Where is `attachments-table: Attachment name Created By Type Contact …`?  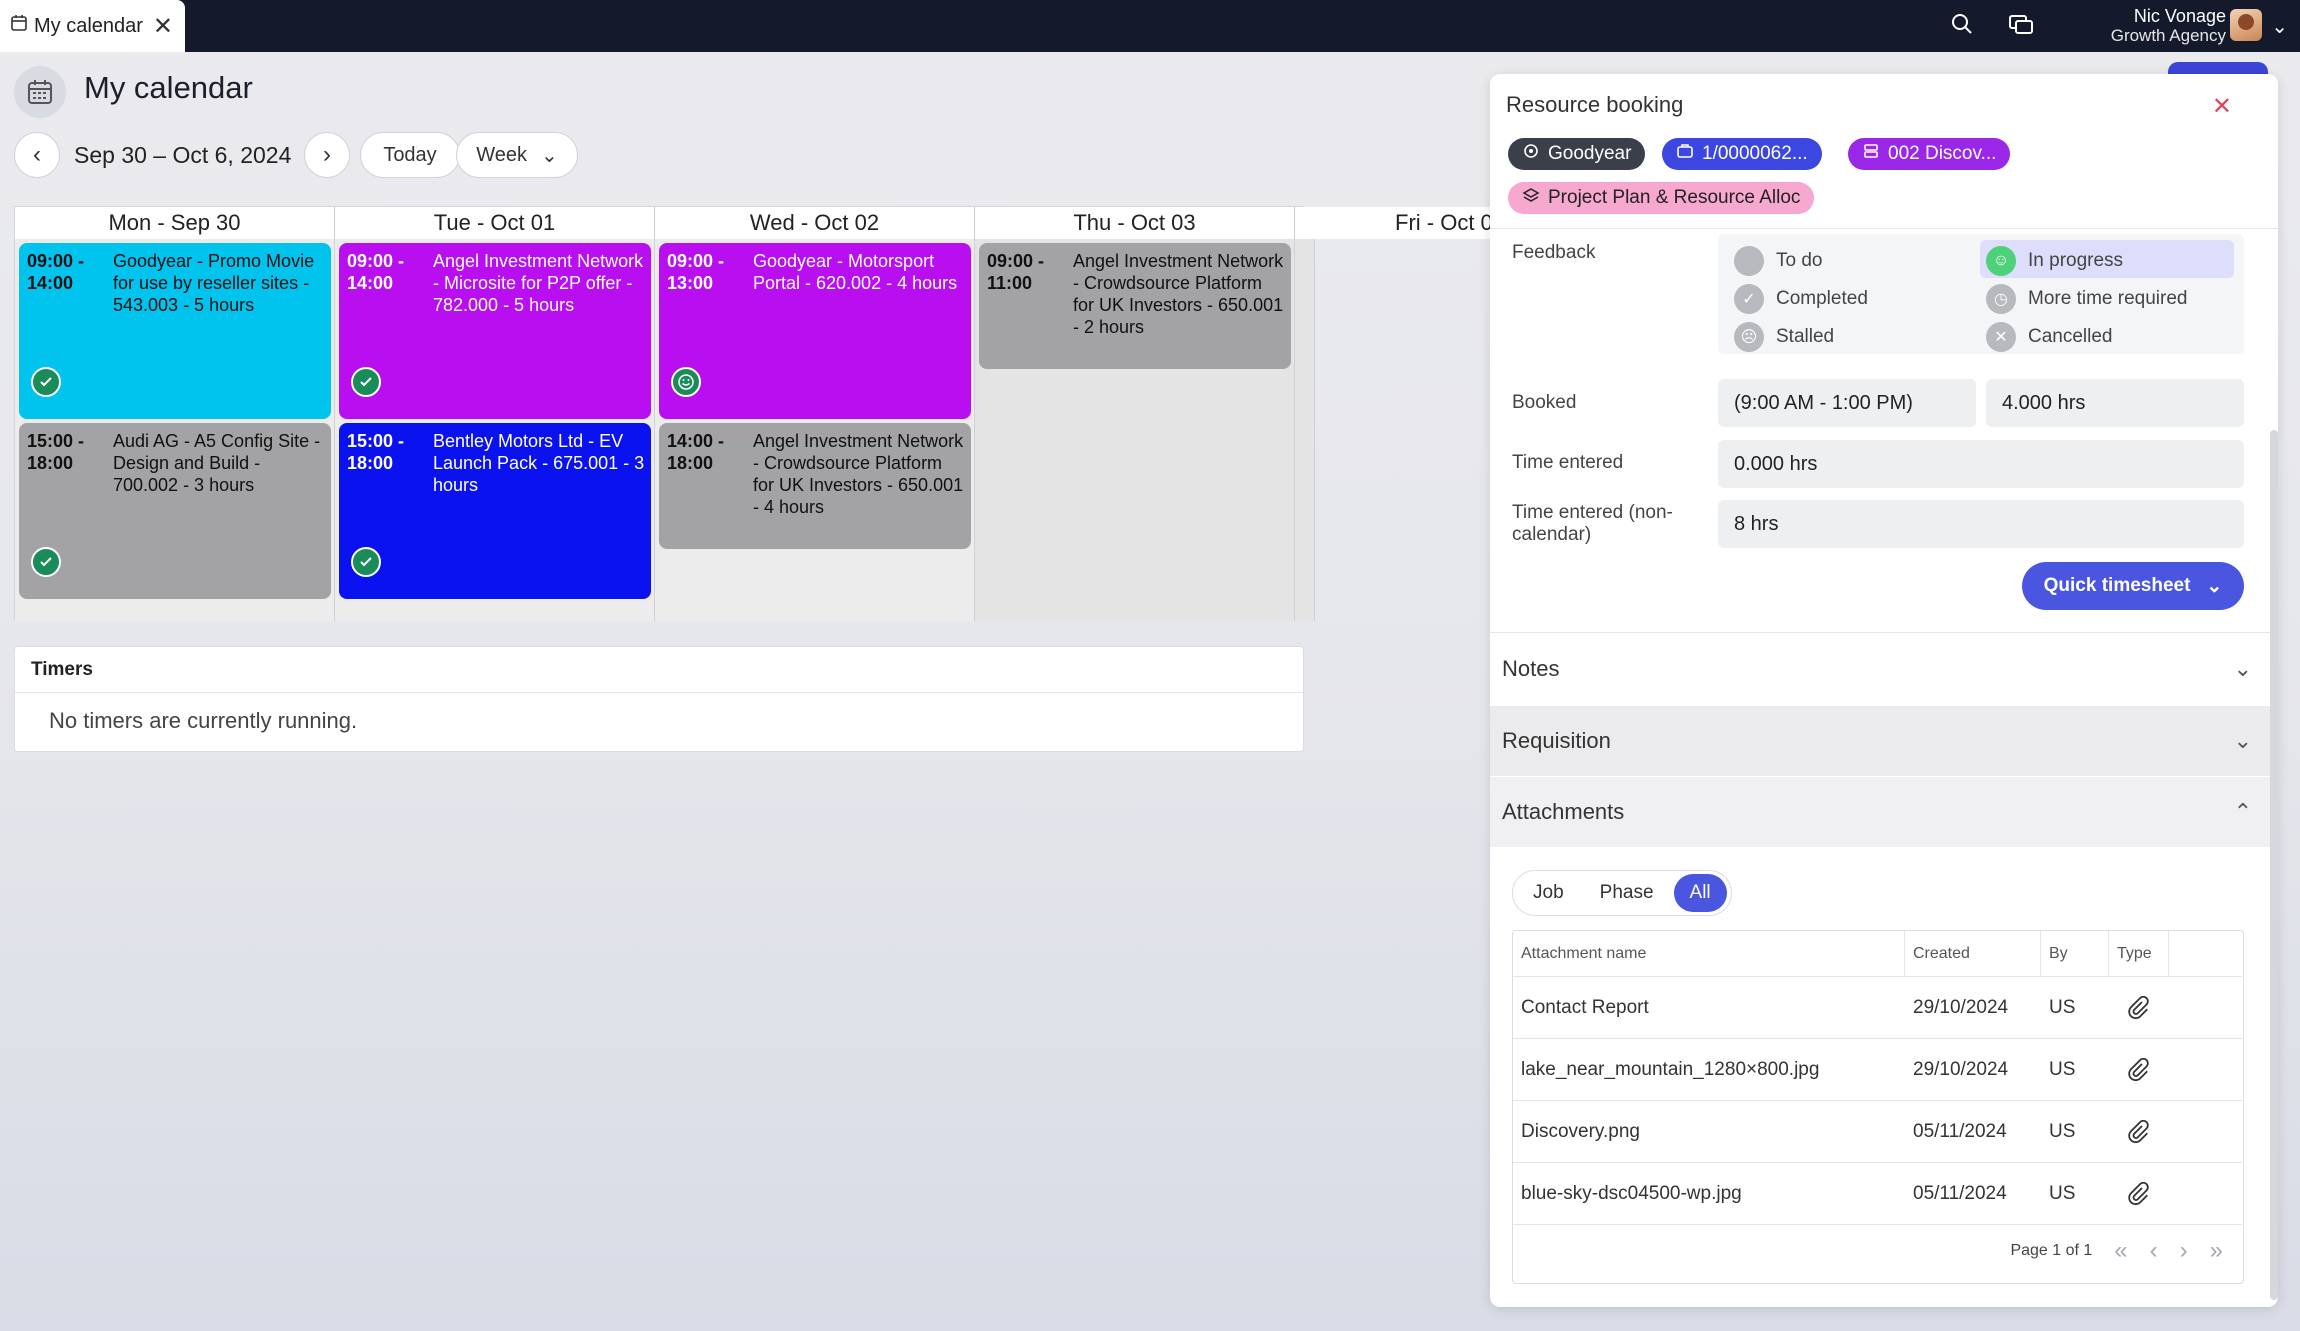
attachments-table: Attachment name Created By Type Contact … is located at coordinates (1878, 1107).